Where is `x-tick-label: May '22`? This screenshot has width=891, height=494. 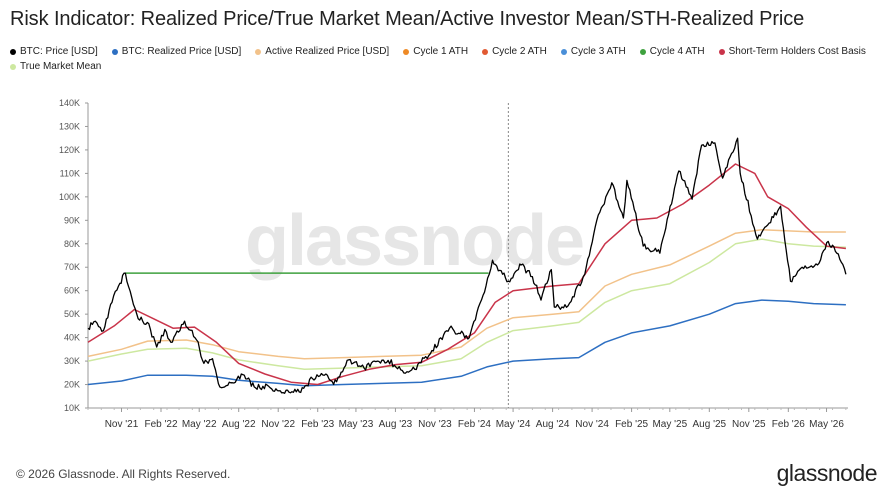 x-tick-label: May '22 is located at coordinates (199, 424).